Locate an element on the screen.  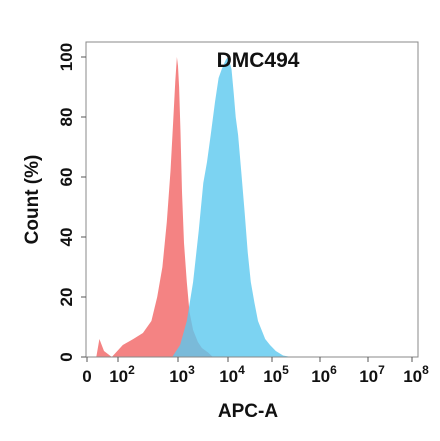
y-tick-label: 100 is located at coordinates (66, 57).